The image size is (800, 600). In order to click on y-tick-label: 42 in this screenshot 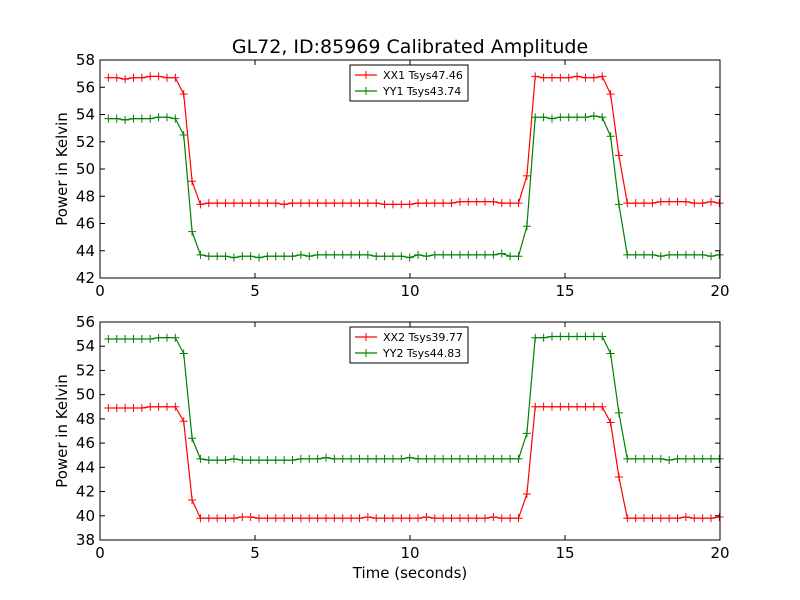, I will do `click(85, 278)`.